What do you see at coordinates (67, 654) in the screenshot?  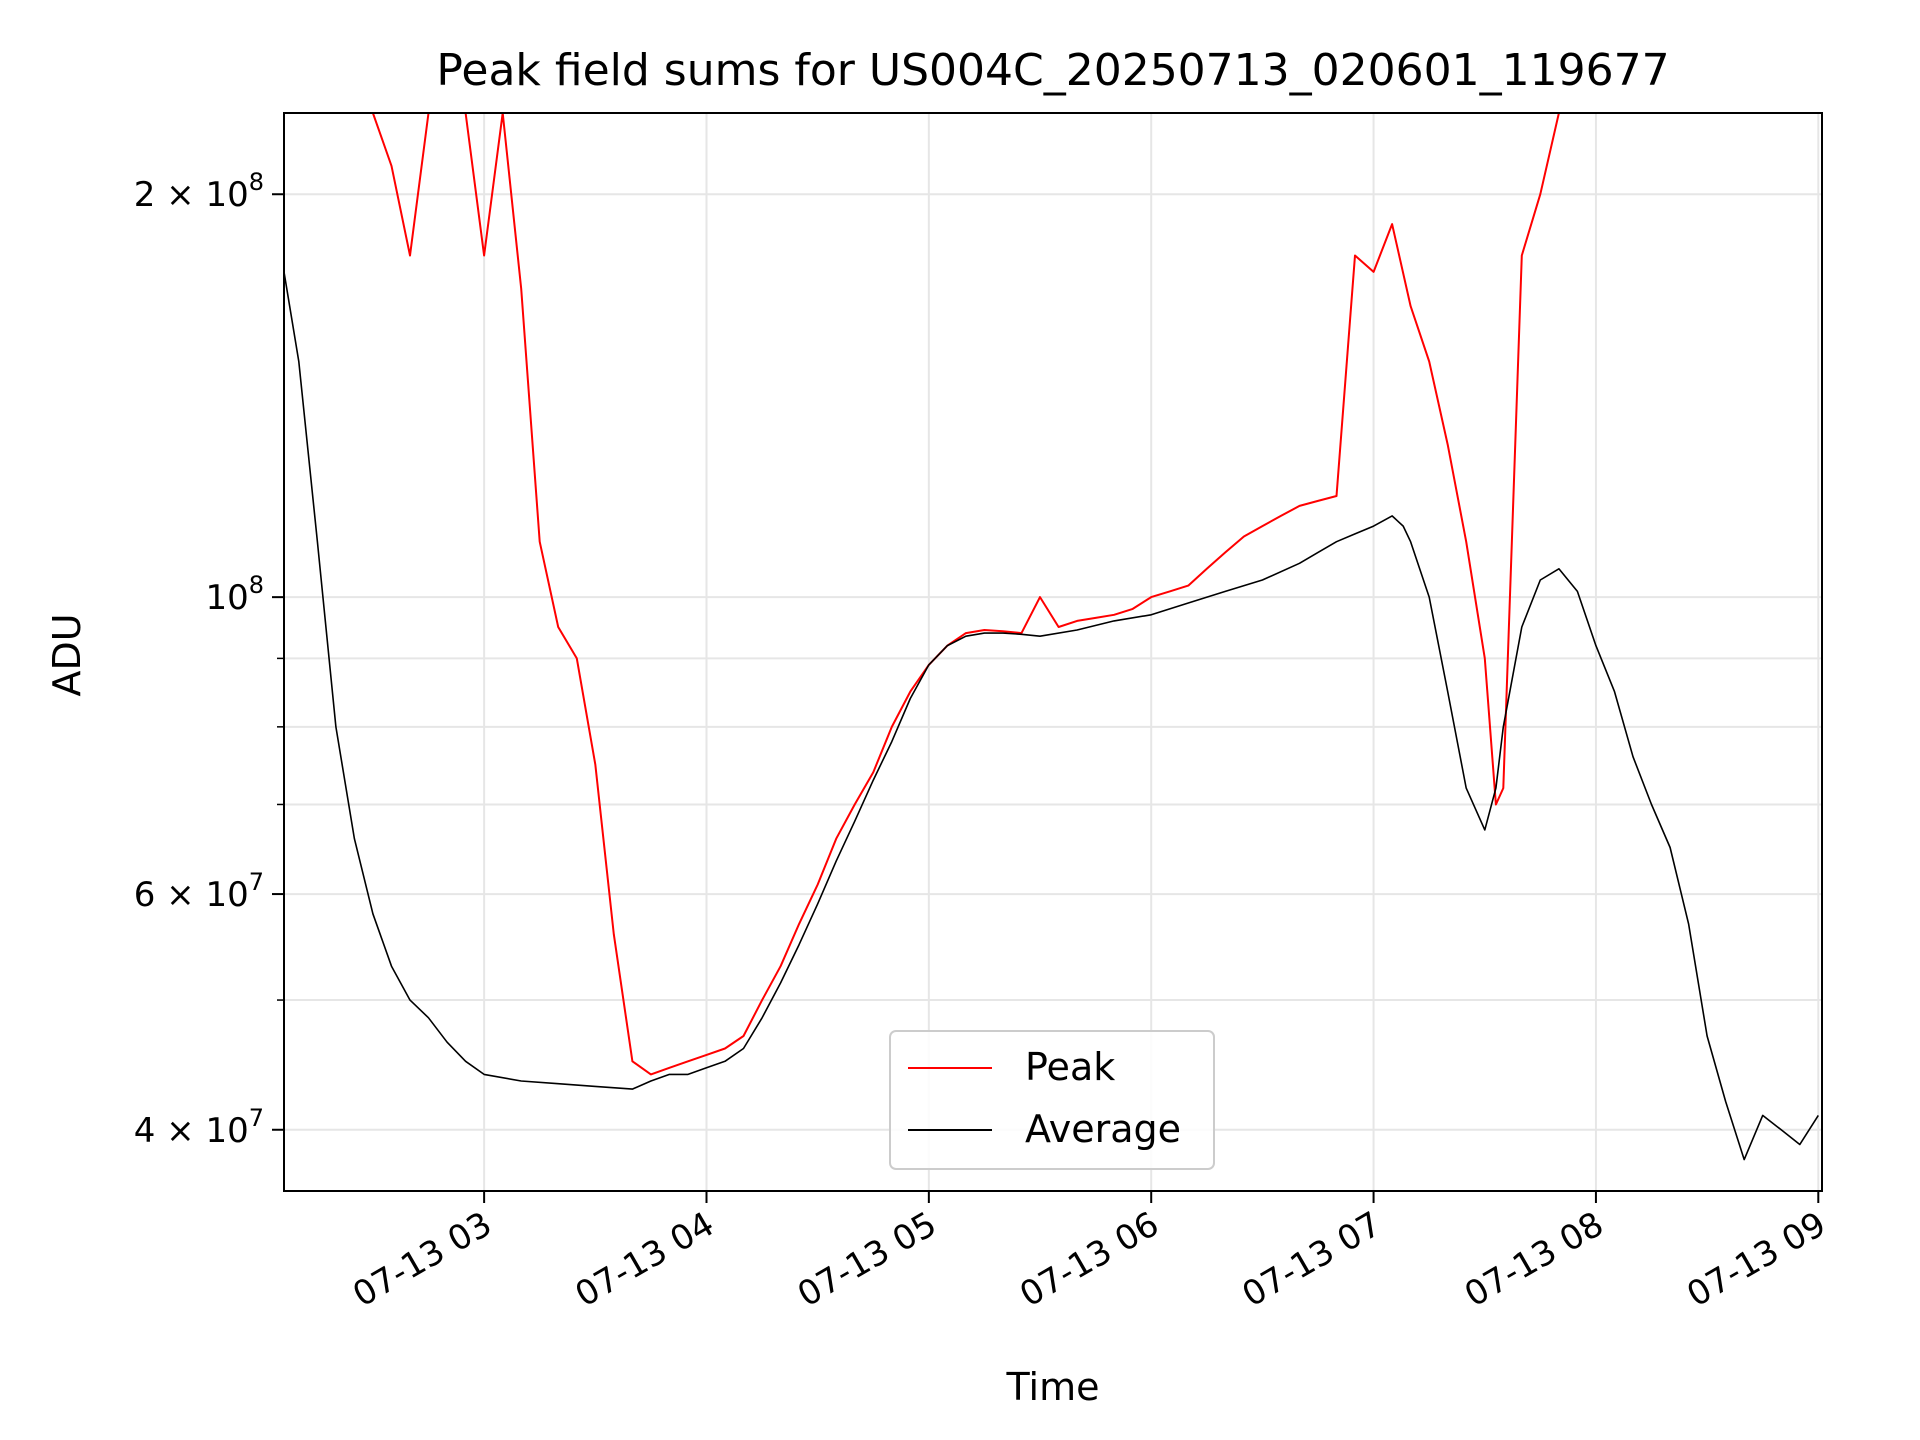 I see `y-axis-label: ADU` at bounding box center [67, 654].